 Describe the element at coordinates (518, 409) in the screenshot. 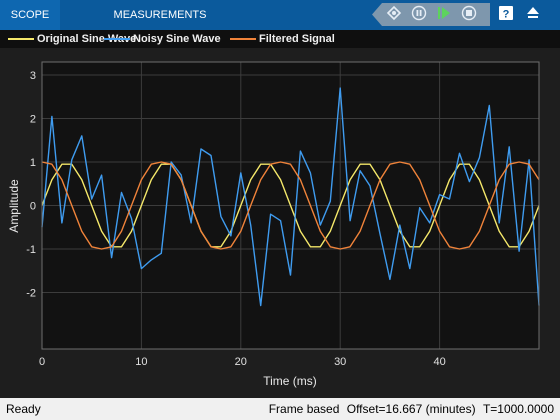

I see `status-time: T=1000.0000` at that location.